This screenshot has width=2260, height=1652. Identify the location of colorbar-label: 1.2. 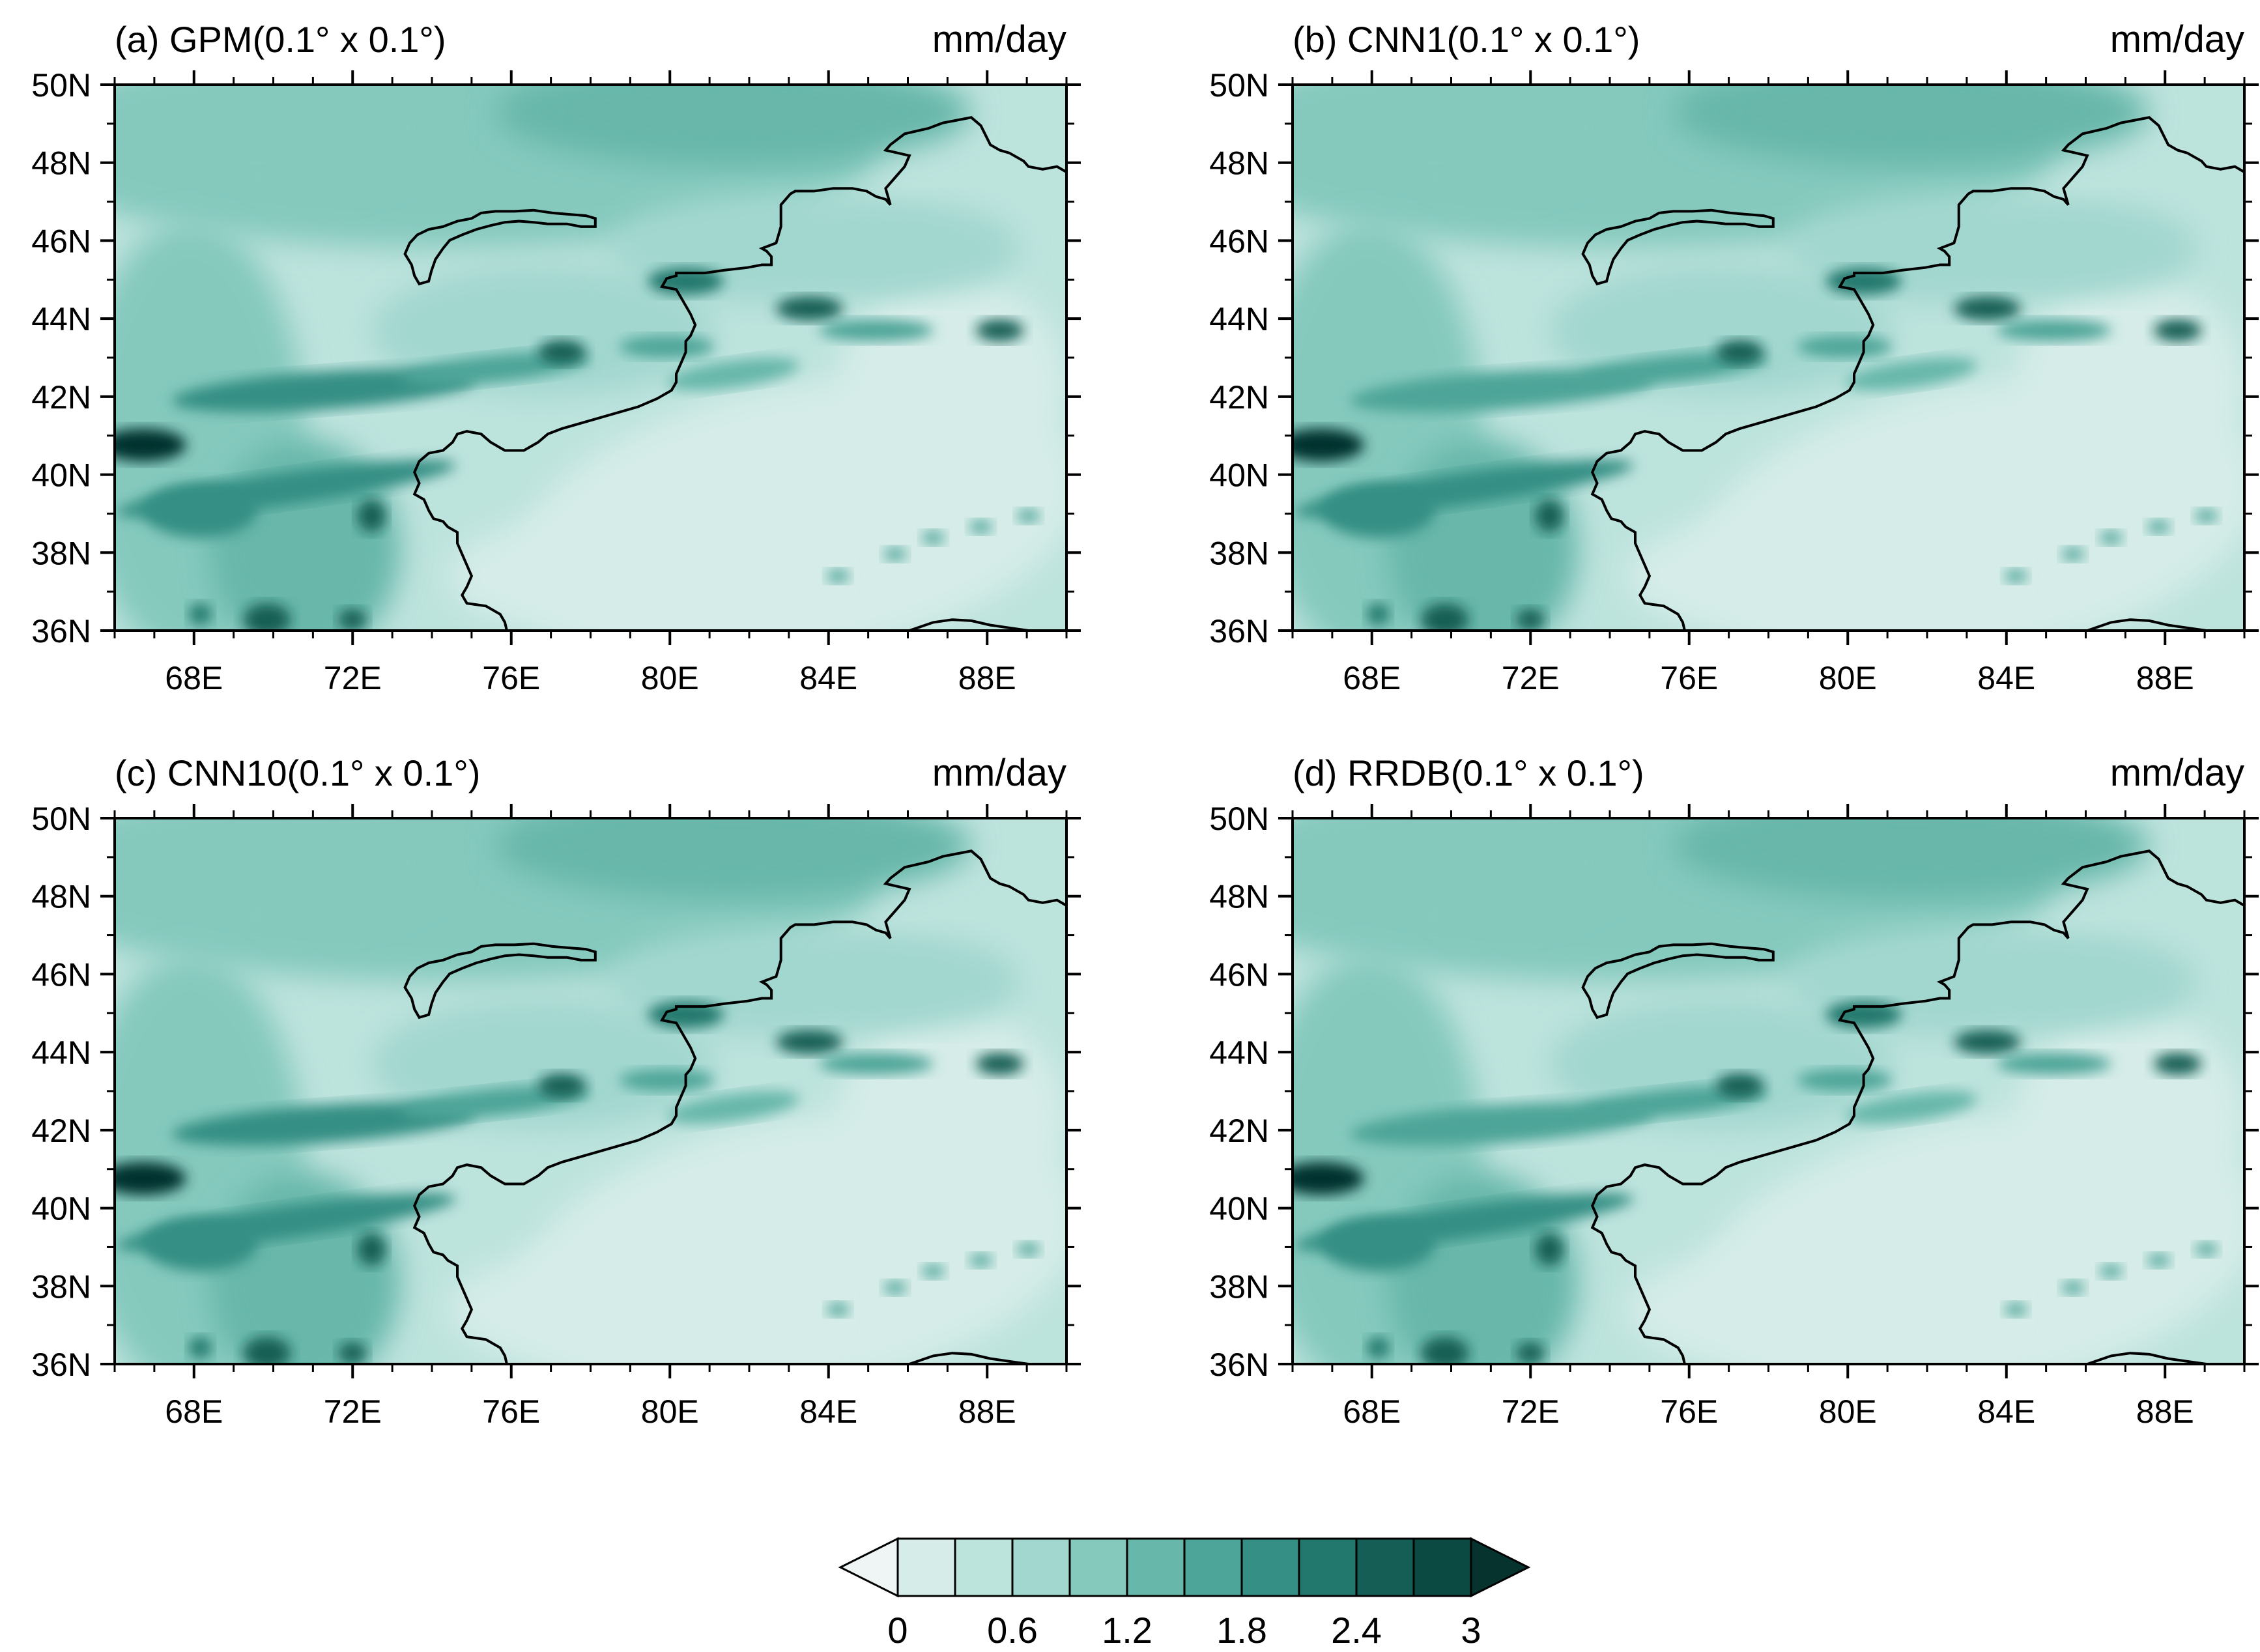
(1127, 1630).